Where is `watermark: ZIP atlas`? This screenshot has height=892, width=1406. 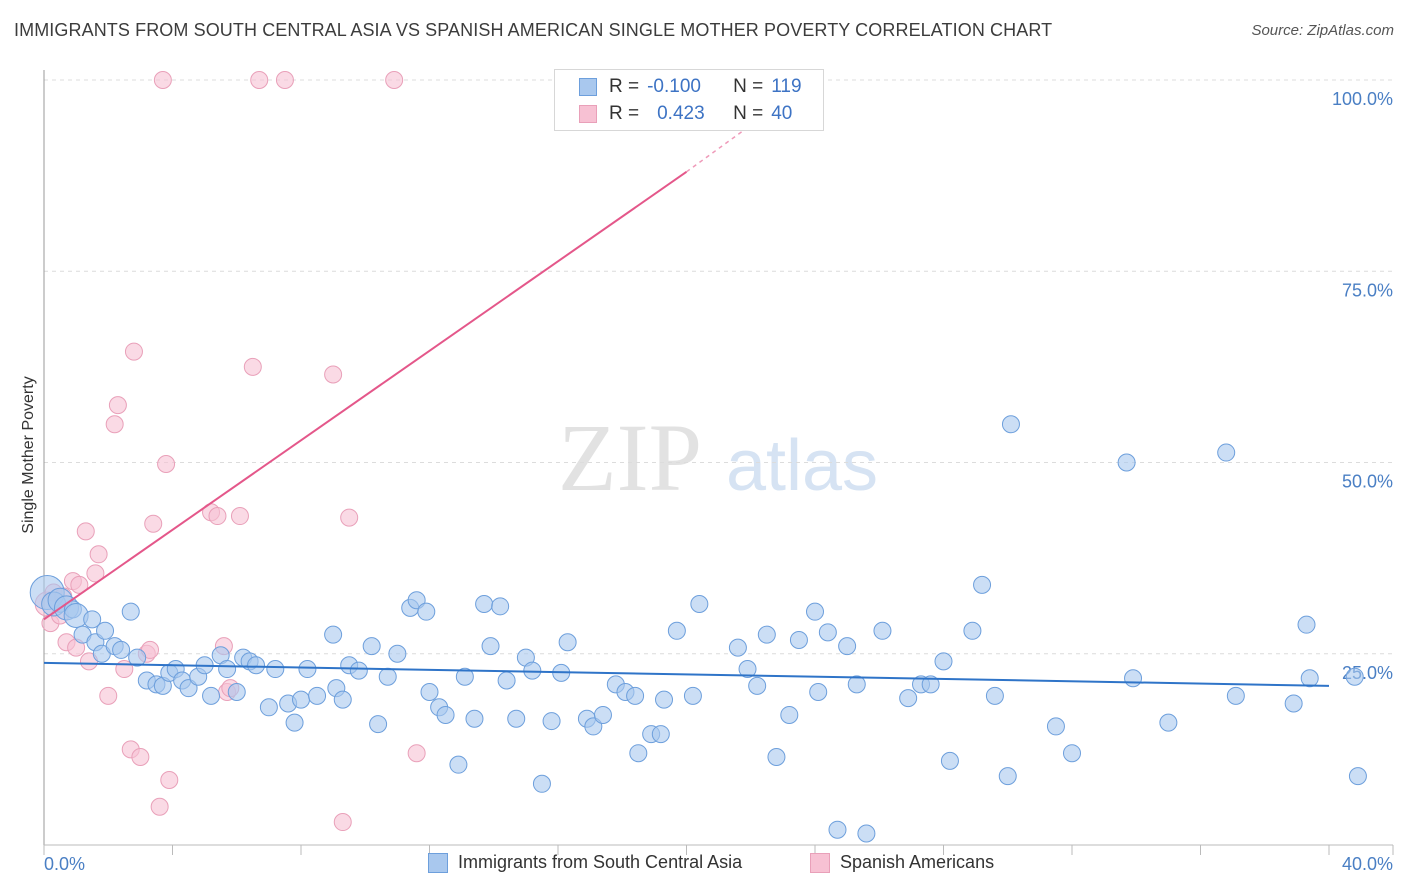 watermark: ZIP atlas is located at coordinates (718, 457).